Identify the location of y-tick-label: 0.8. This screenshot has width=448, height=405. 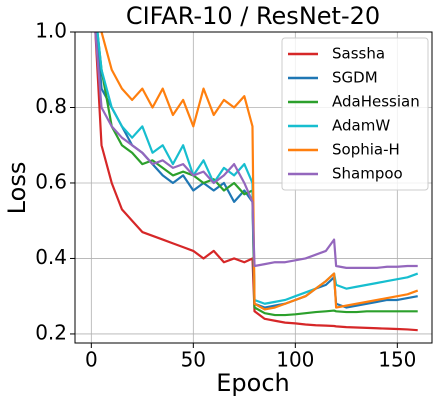
(51, 106).